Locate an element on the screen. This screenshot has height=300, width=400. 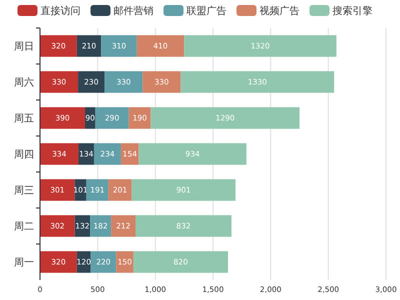
legend-label: 联盟广告 is located at coordinates (206, 11).